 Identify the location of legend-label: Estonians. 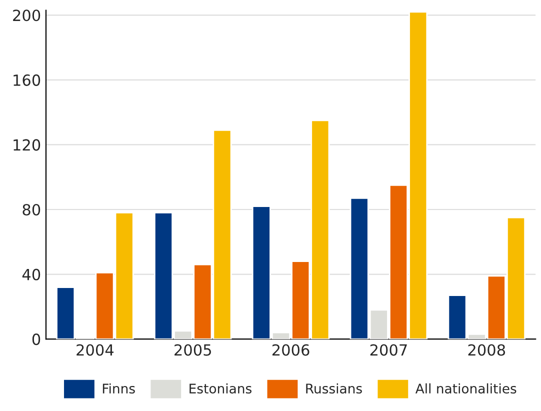
(221, 388).